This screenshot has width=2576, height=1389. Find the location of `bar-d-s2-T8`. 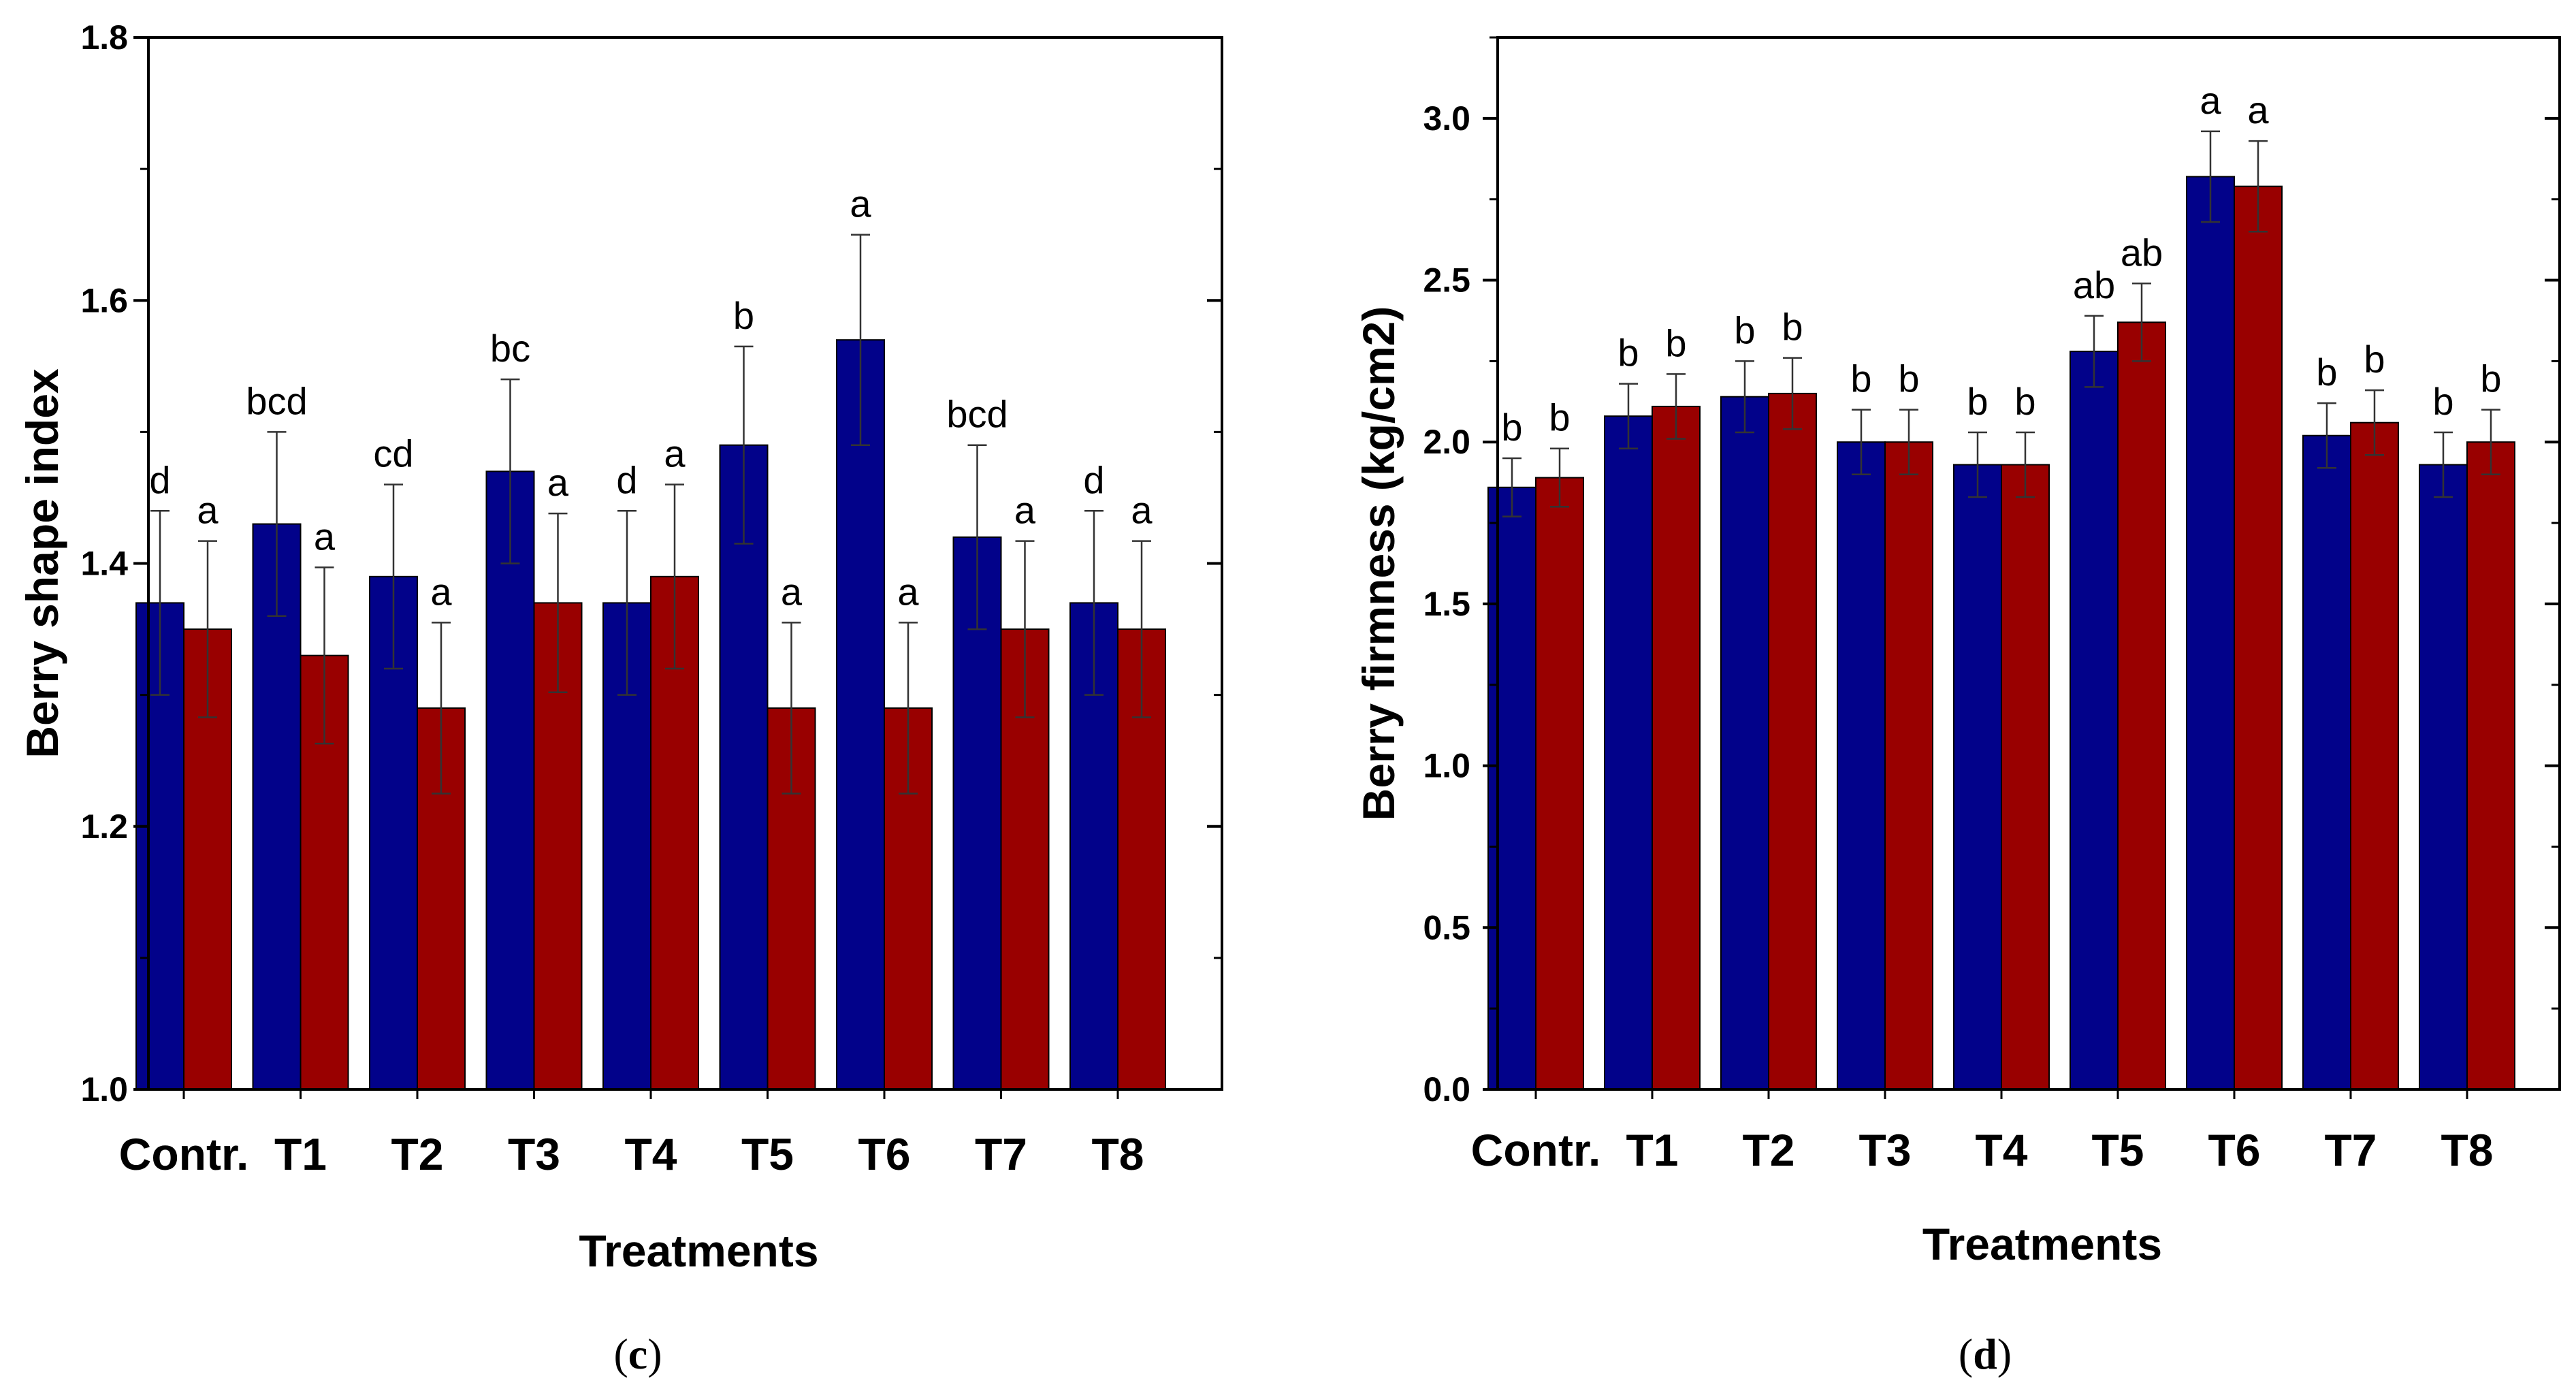

bar-d-s2-T8 is located at coordinates (2491, 766).